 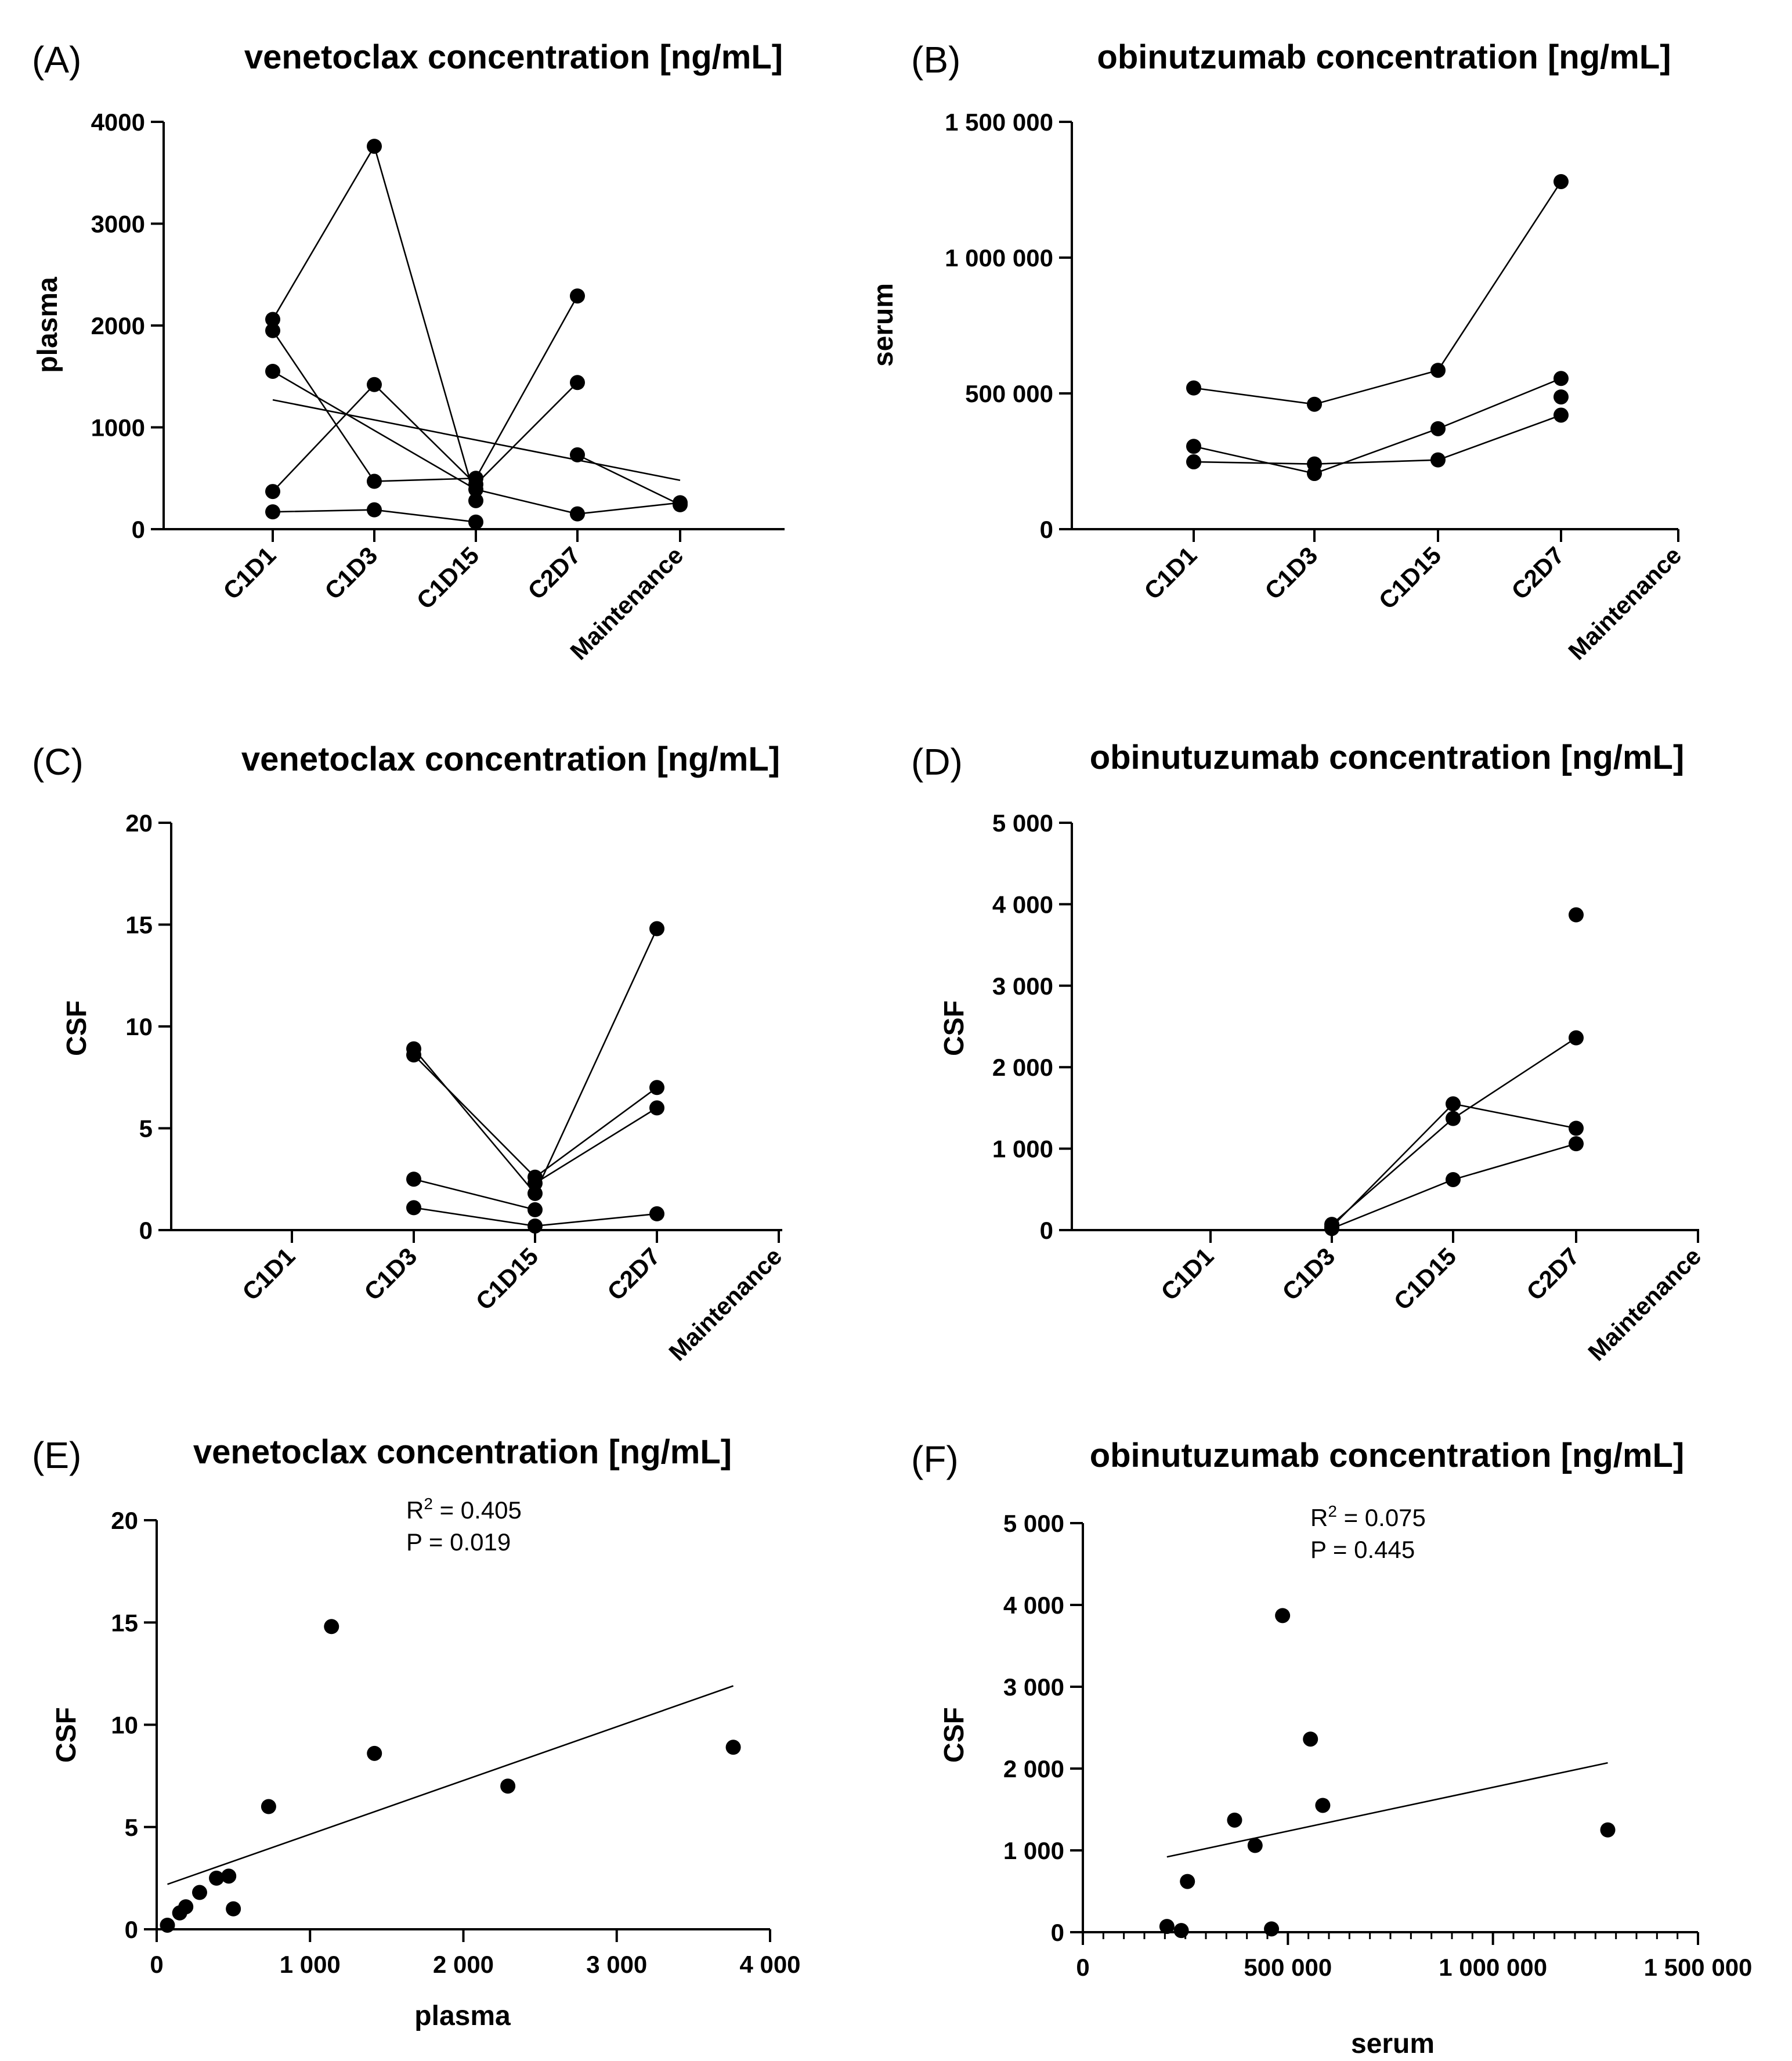 What do you see at coordinates (455, 1742) in the screenshot?
I see `panel-e-plot: 0 5 10 15 20 0 1 000 2 000 3 000 4 000` at bounding box center [455, 1742].